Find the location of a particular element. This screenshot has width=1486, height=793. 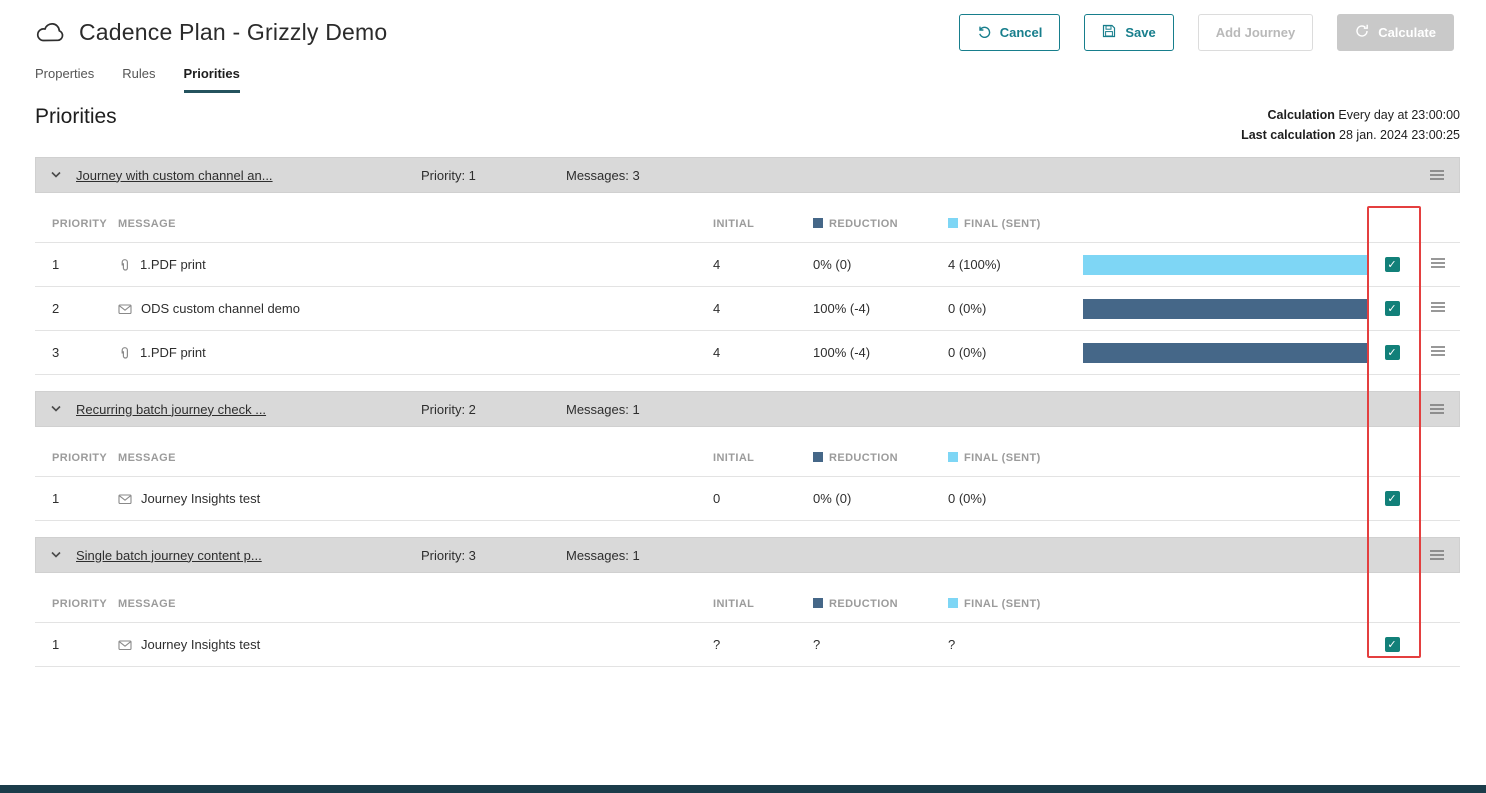

tab-priorities: Priorities is located at coordinates (211, 79).